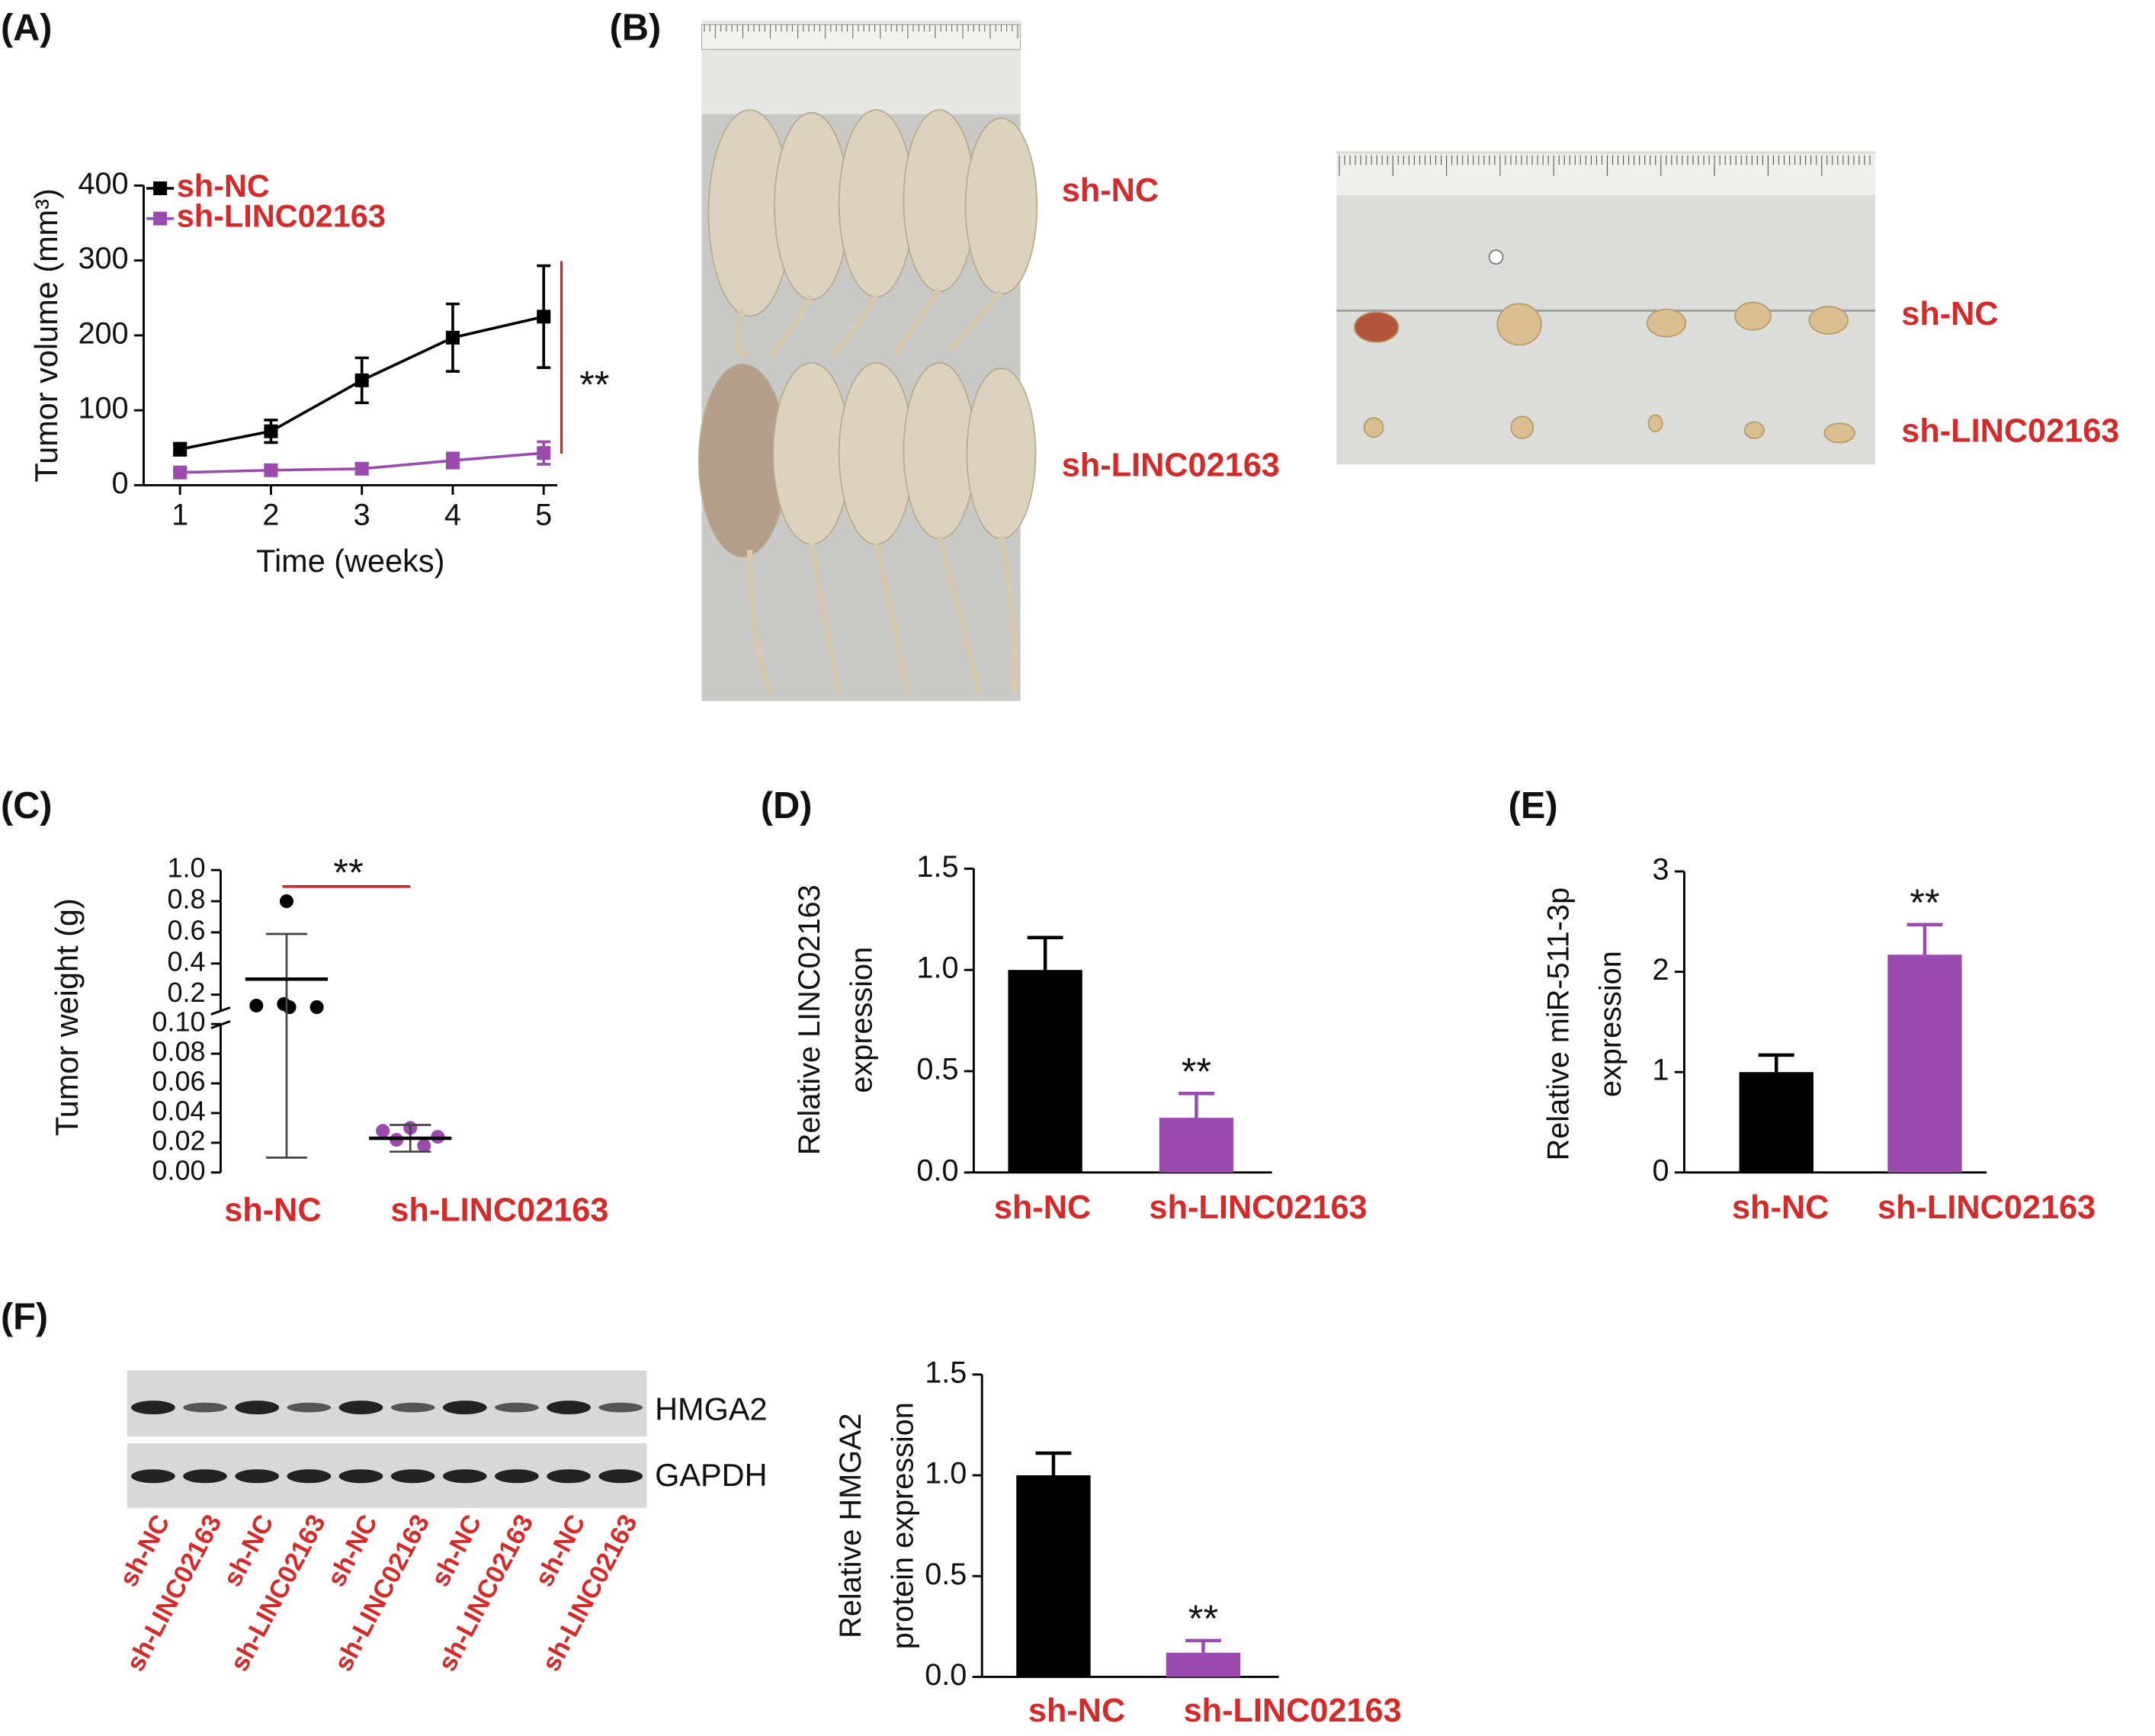  I want to click on panel-label: (F), so click(24, 1317).